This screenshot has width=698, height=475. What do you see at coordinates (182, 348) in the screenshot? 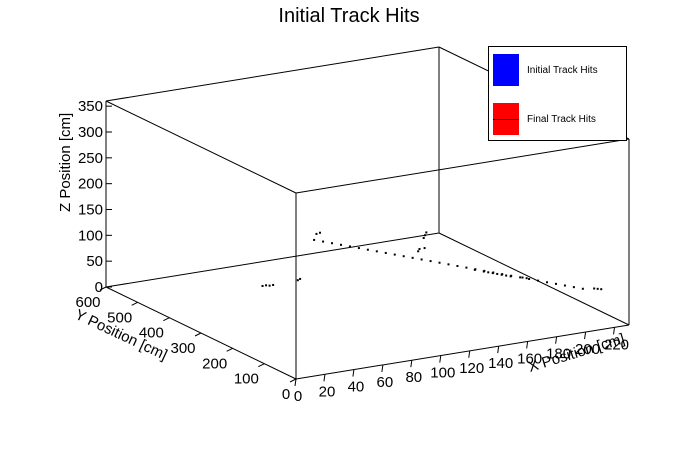
I see `y-tick-label: 300` at bounding box center [182, 348].